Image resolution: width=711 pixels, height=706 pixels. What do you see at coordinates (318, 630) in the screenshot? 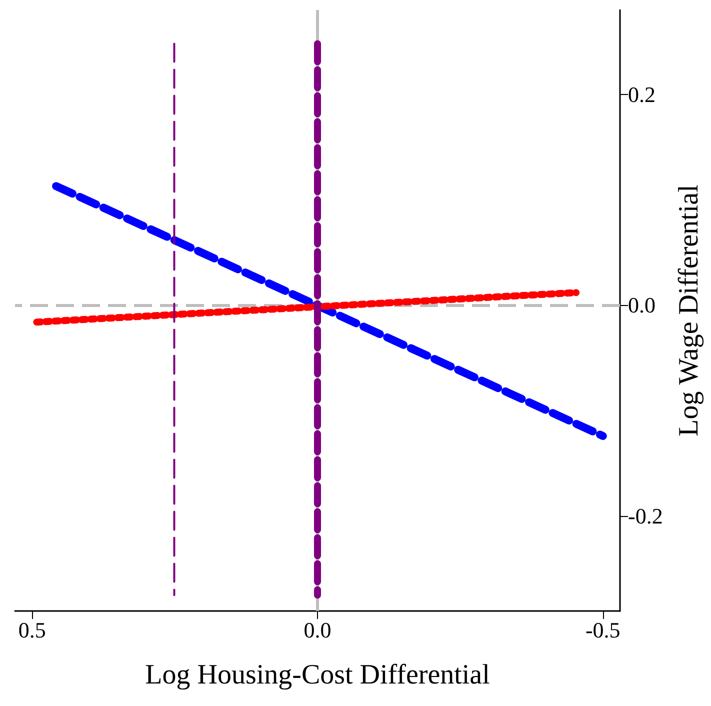
I see `x-tick-label: 0.0` at bounding box center [318, 630].